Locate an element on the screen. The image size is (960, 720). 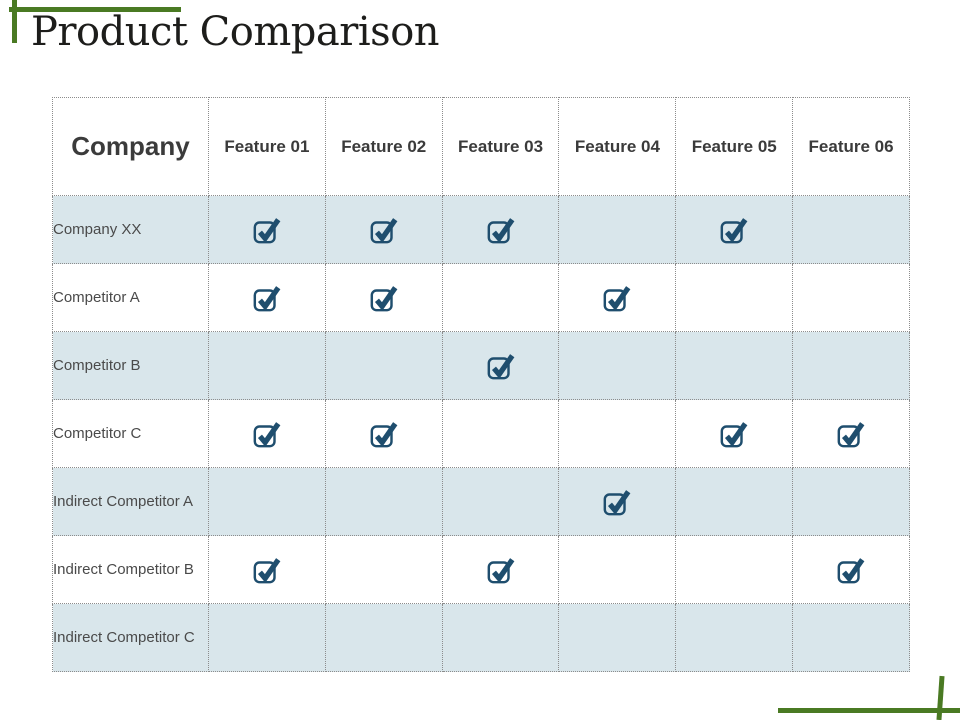
table-row: Competitor A is located at coordinates (481, 297).